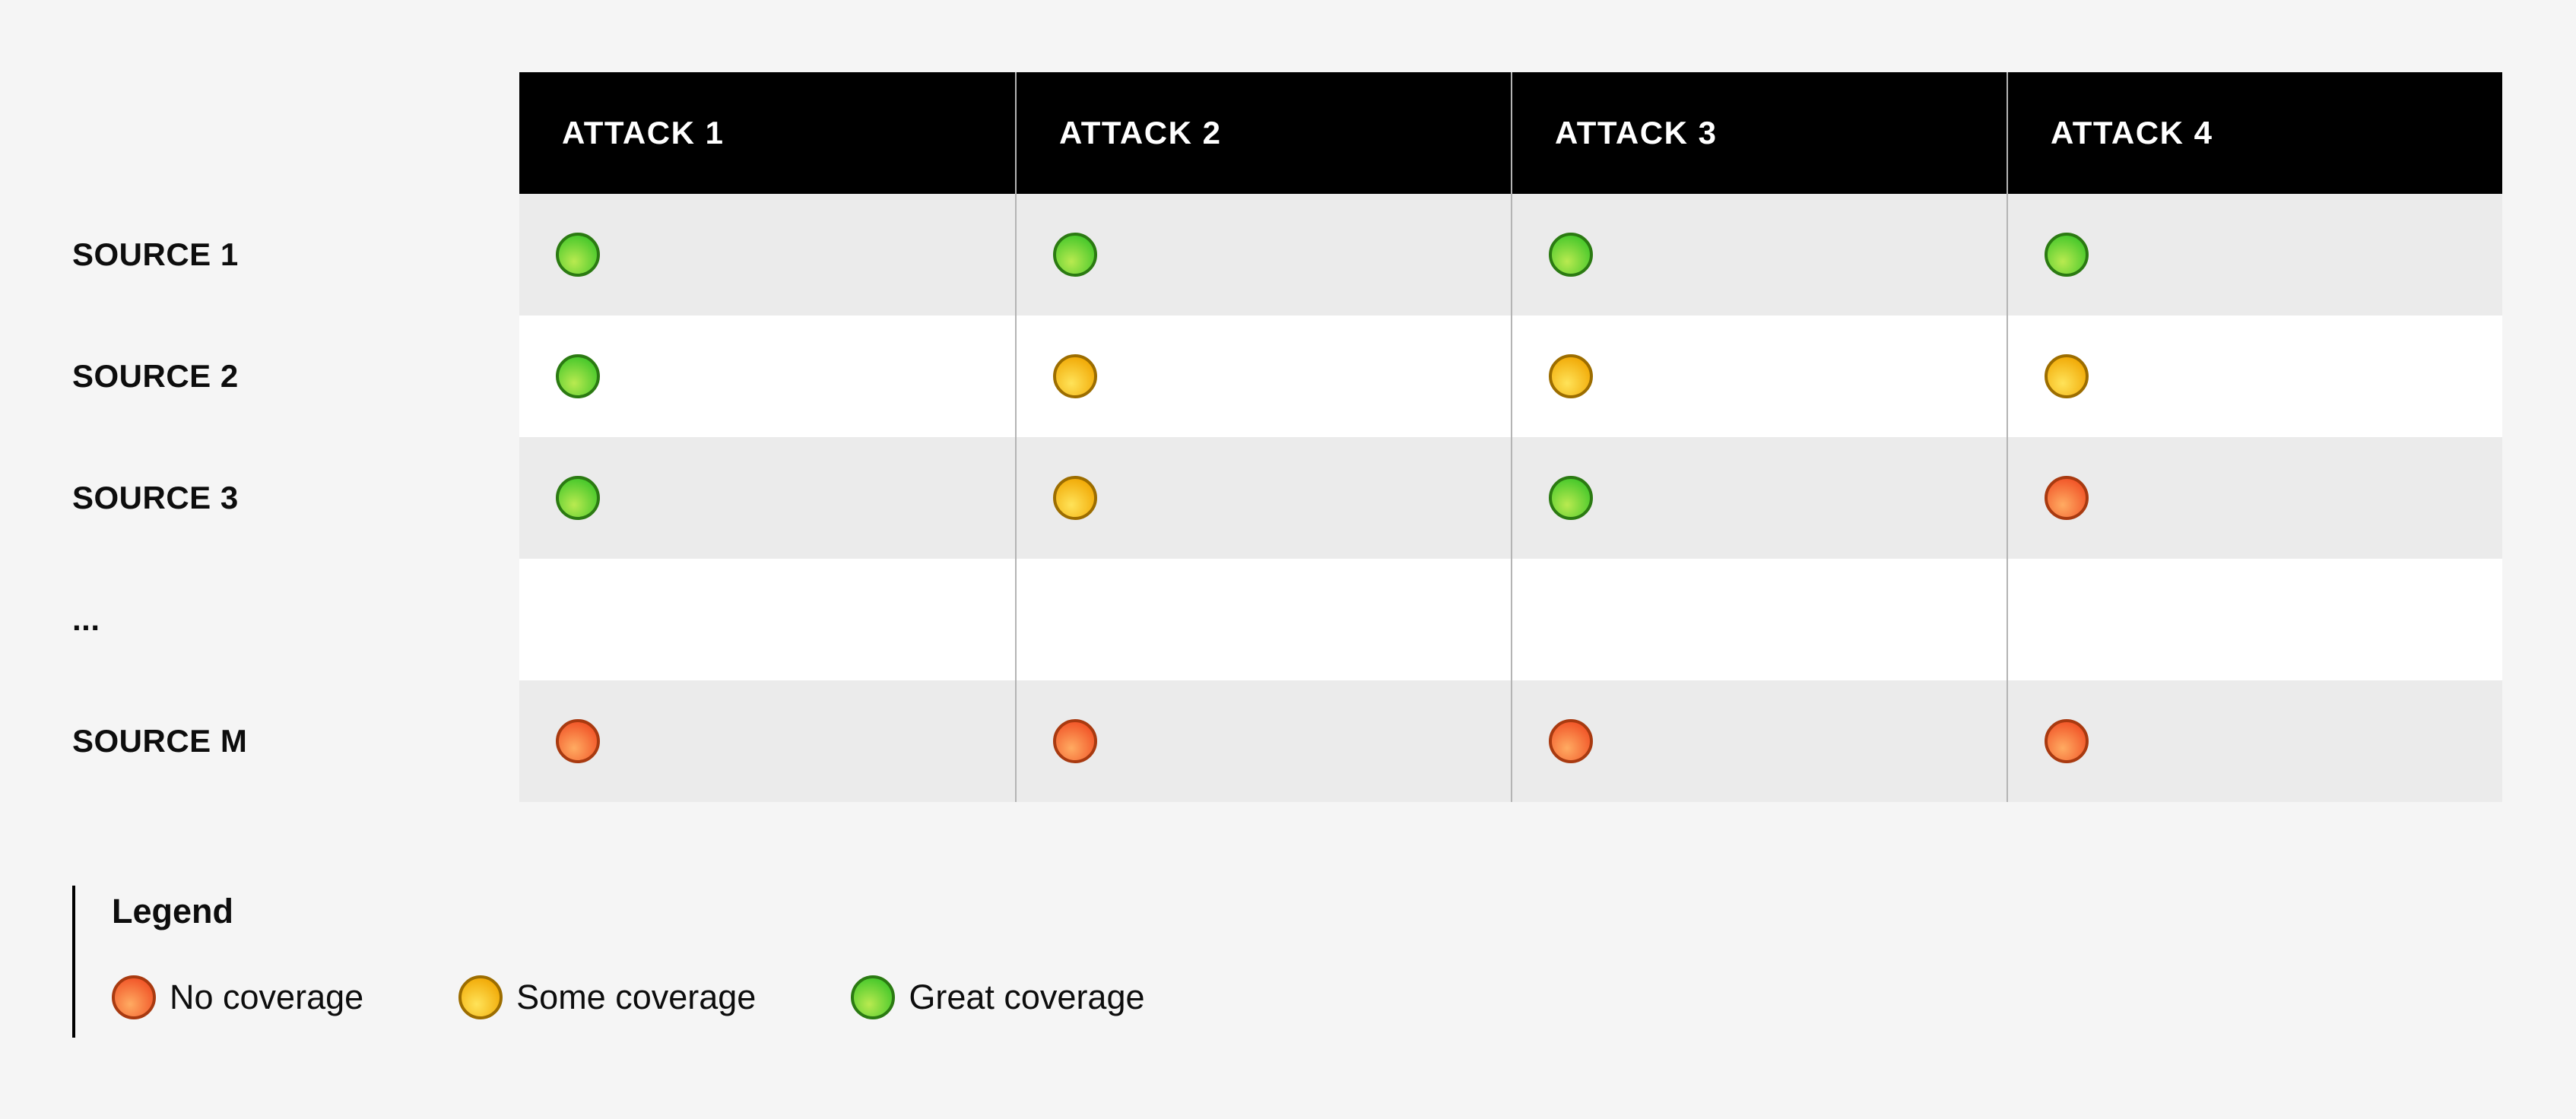 Image resolution: width=2576 pixels, height=1119 pixels. I want to click on column-header-label: ATTACK 2, so click(1140, 133).